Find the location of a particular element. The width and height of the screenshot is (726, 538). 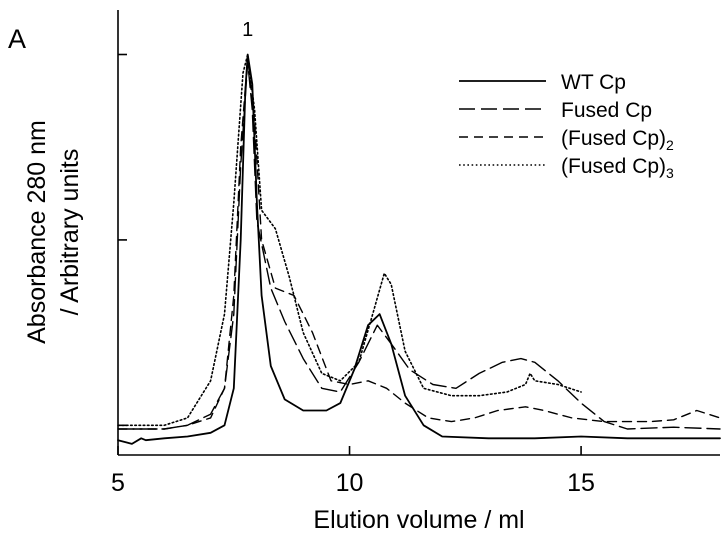

x-tick-label-15: 15 is located at coordinates (581, 483).